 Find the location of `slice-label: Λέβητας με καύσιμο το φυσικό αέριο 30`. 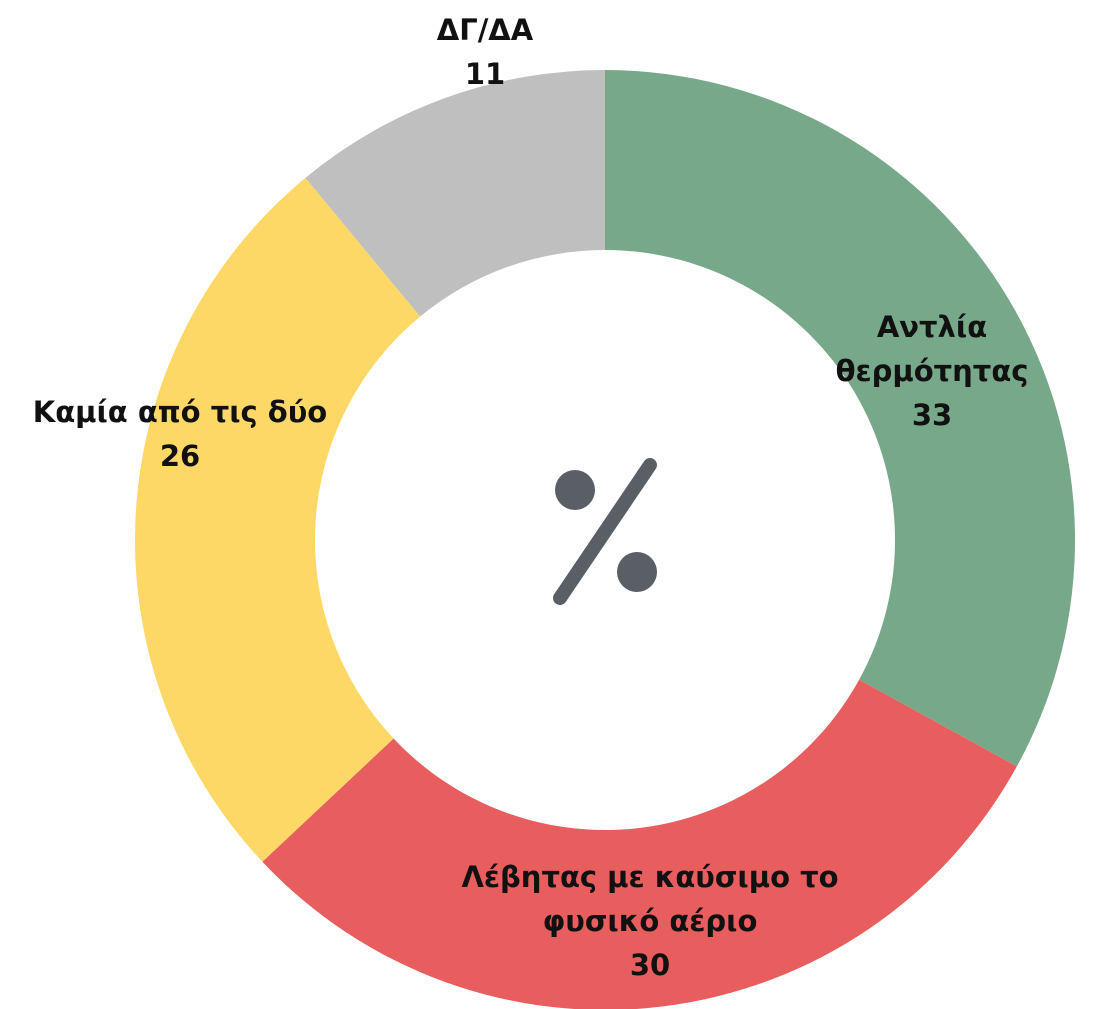

slice-label: Λέβητας με καύσιμο το φυσικό αέριο 30 is located at coordinates (650, 921).